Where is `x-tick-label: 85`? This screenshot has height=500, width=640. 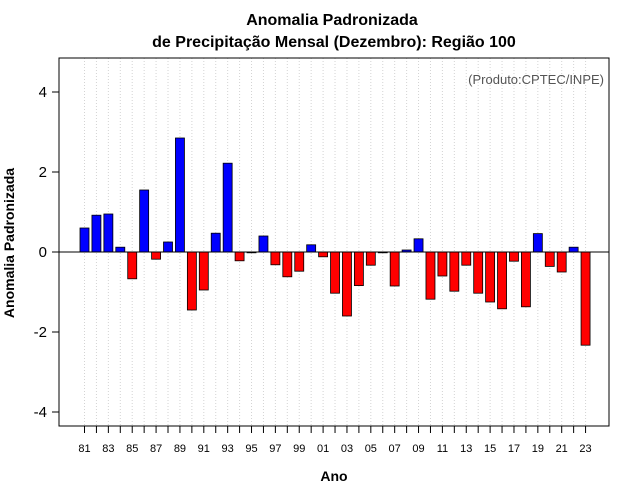
x-tick-label: 85 is located at coordinates (132, 449).